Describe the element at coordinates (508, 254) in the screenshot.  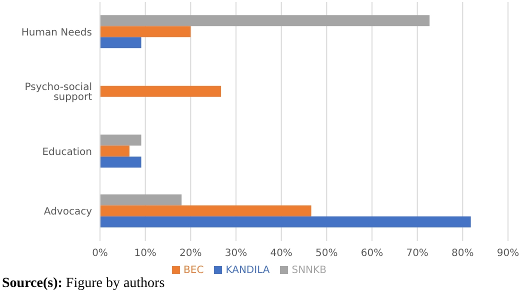
I see `x-tick-label: 90%` at that location.